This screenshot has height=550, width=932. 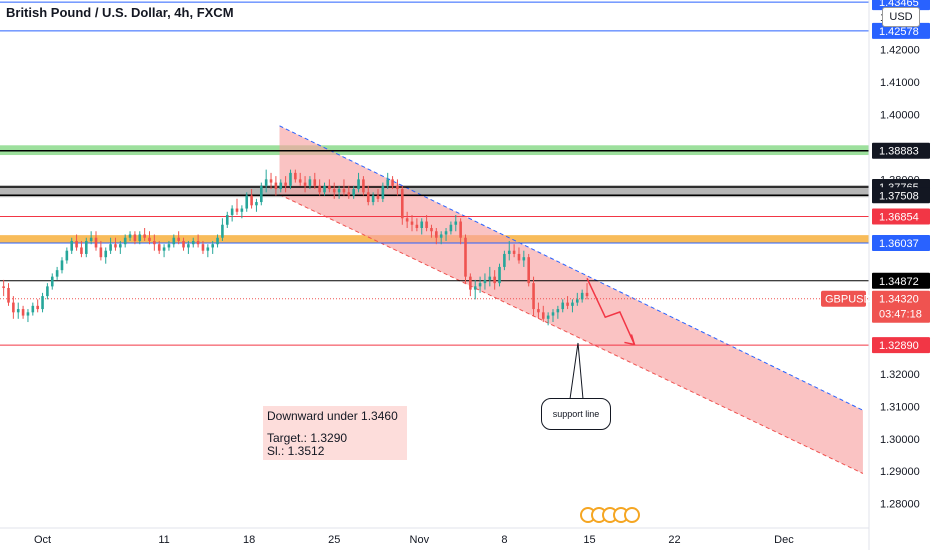 I want to click on y-tick-label: 1.29000, so click(x=900, y=472).